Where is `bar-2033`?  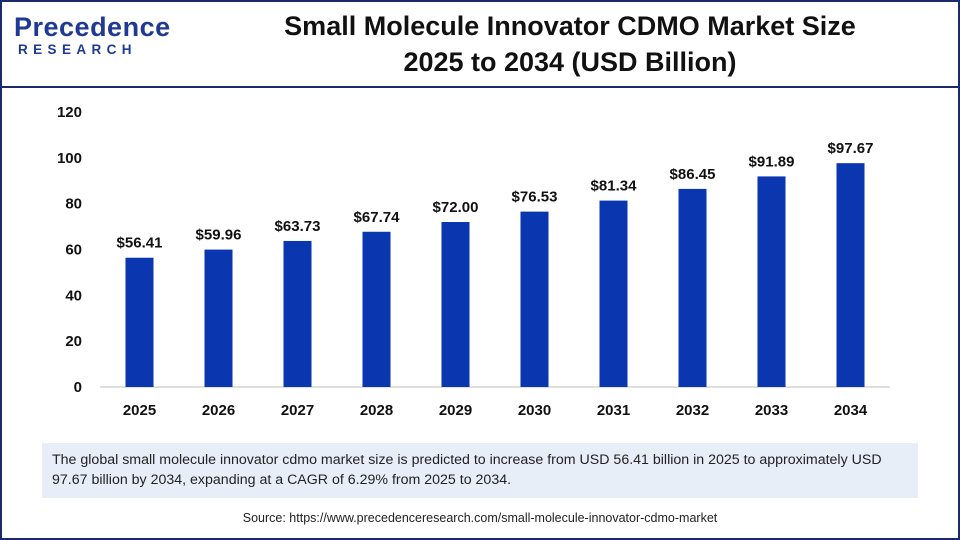
bar-2033 is located at coordinates (771, 281).